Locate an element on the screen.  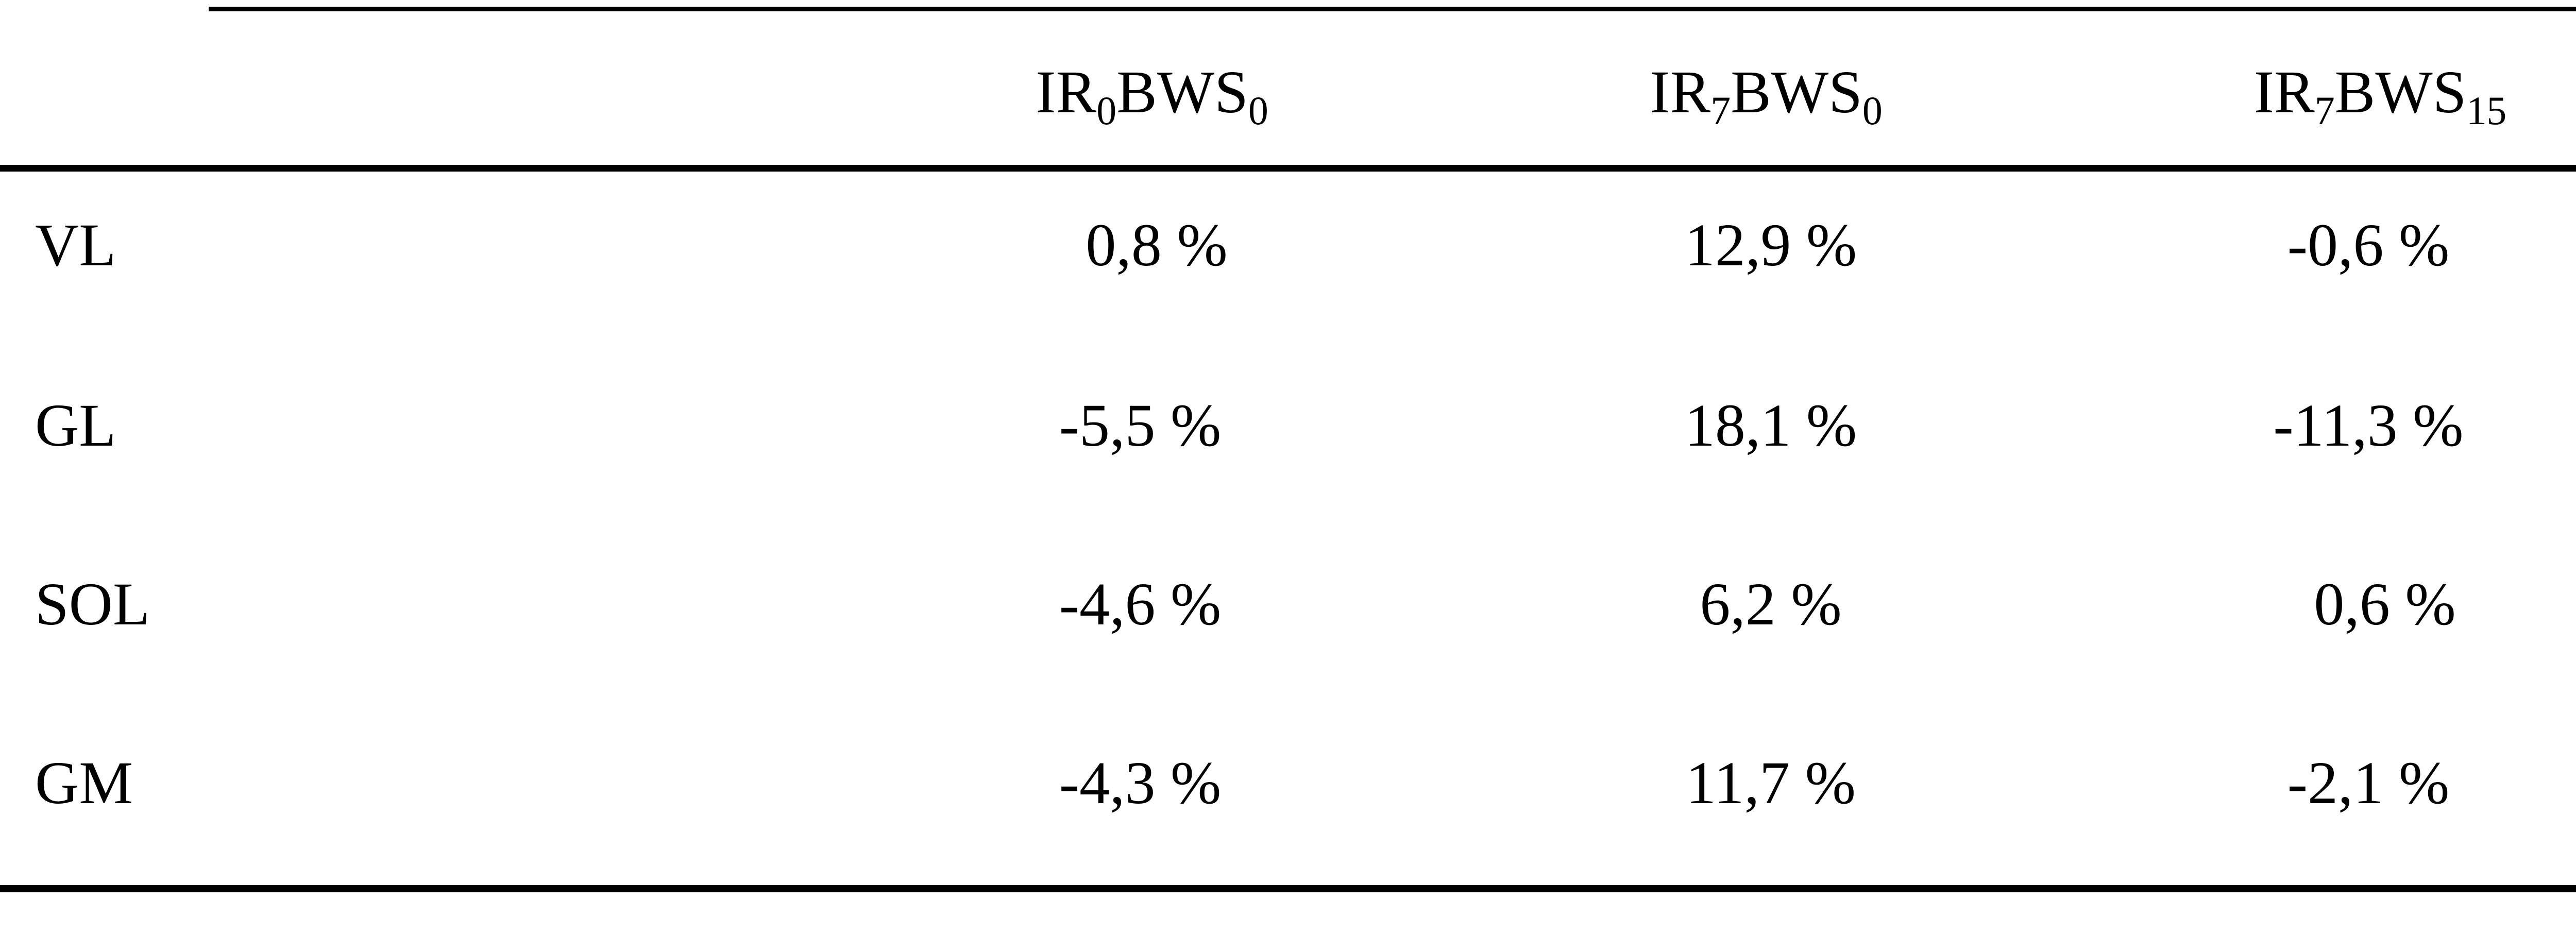
column-header-ir7bws15-sub-b: 15 is located at coordinates (2486, 111).